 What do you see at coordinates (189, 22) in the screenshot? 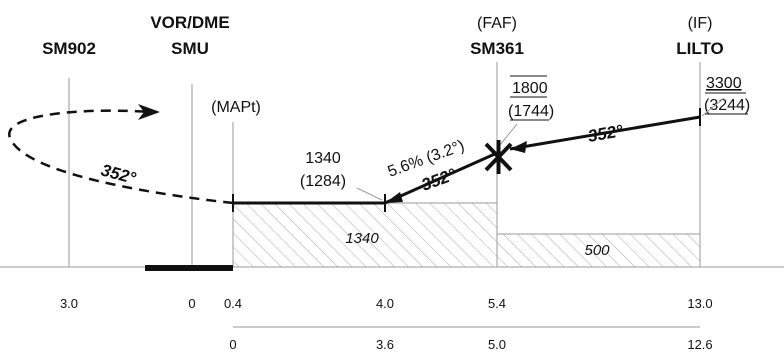
I see `fix-smu-role: VOR/DME` at bounding box center [189, 22].